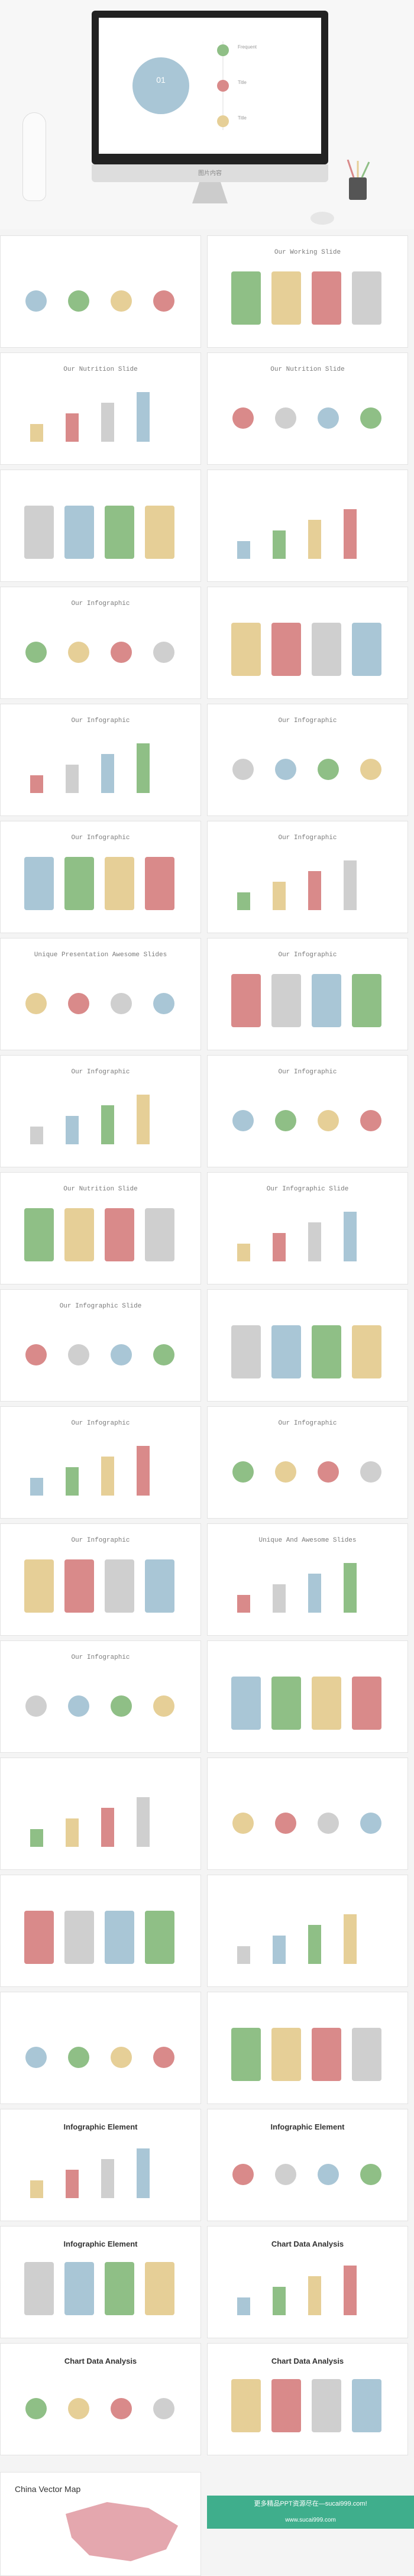 The image size is (414, 2576). What do you see at coordinates (307, 253) in the screenshot?
I see `slide-title: Our Working Slide` at bounding box center [307, 253].